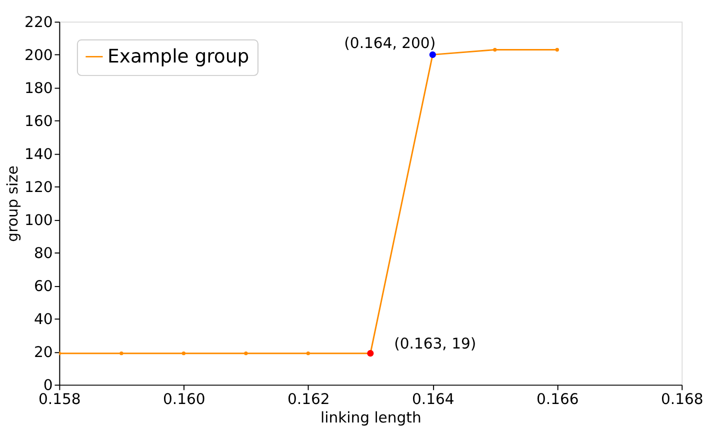 This screenshot has width=728, height=434. I want to click on y-tick-label: 20, so click(43, 353).